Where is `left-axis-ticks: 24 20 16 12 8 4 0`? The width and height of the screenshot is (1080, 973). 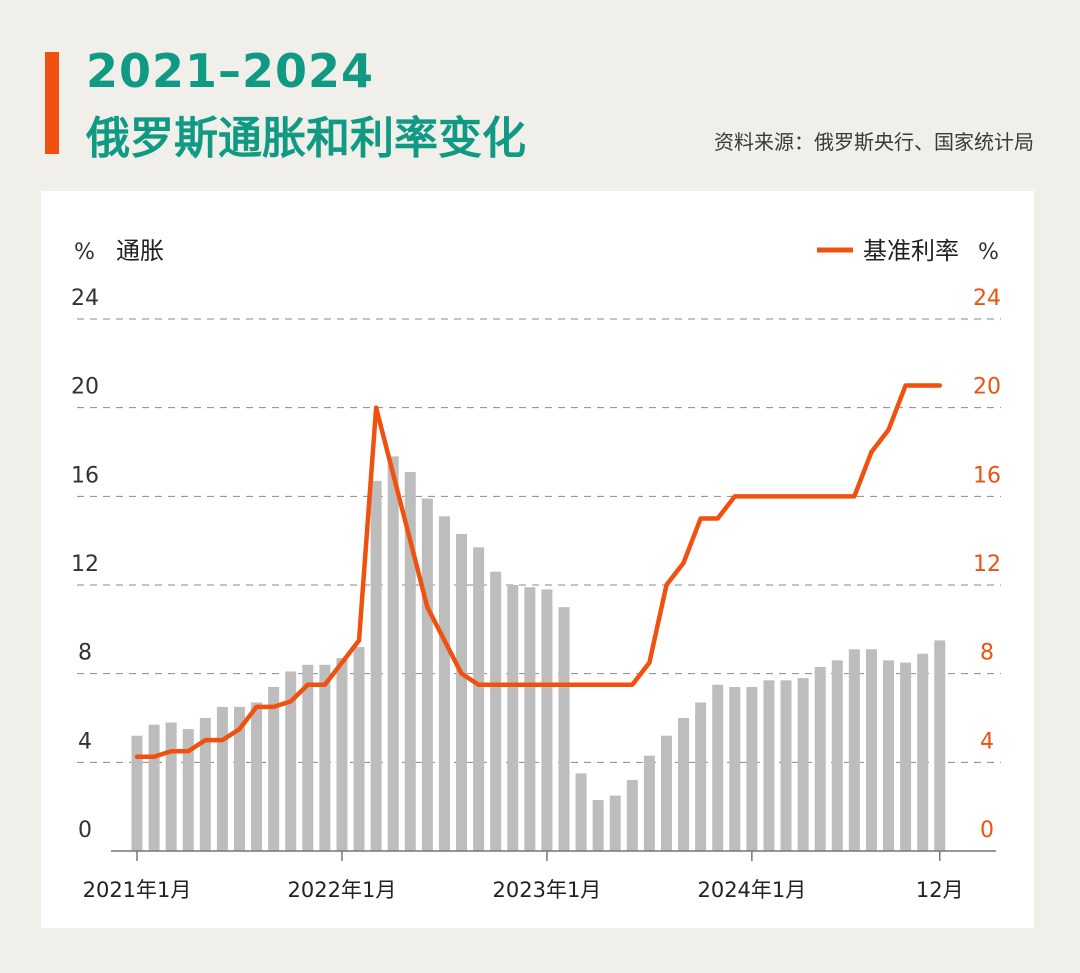 left-axis-ticks: 24 20 16 12 8 4 0 is located at coordinates (85, 564).